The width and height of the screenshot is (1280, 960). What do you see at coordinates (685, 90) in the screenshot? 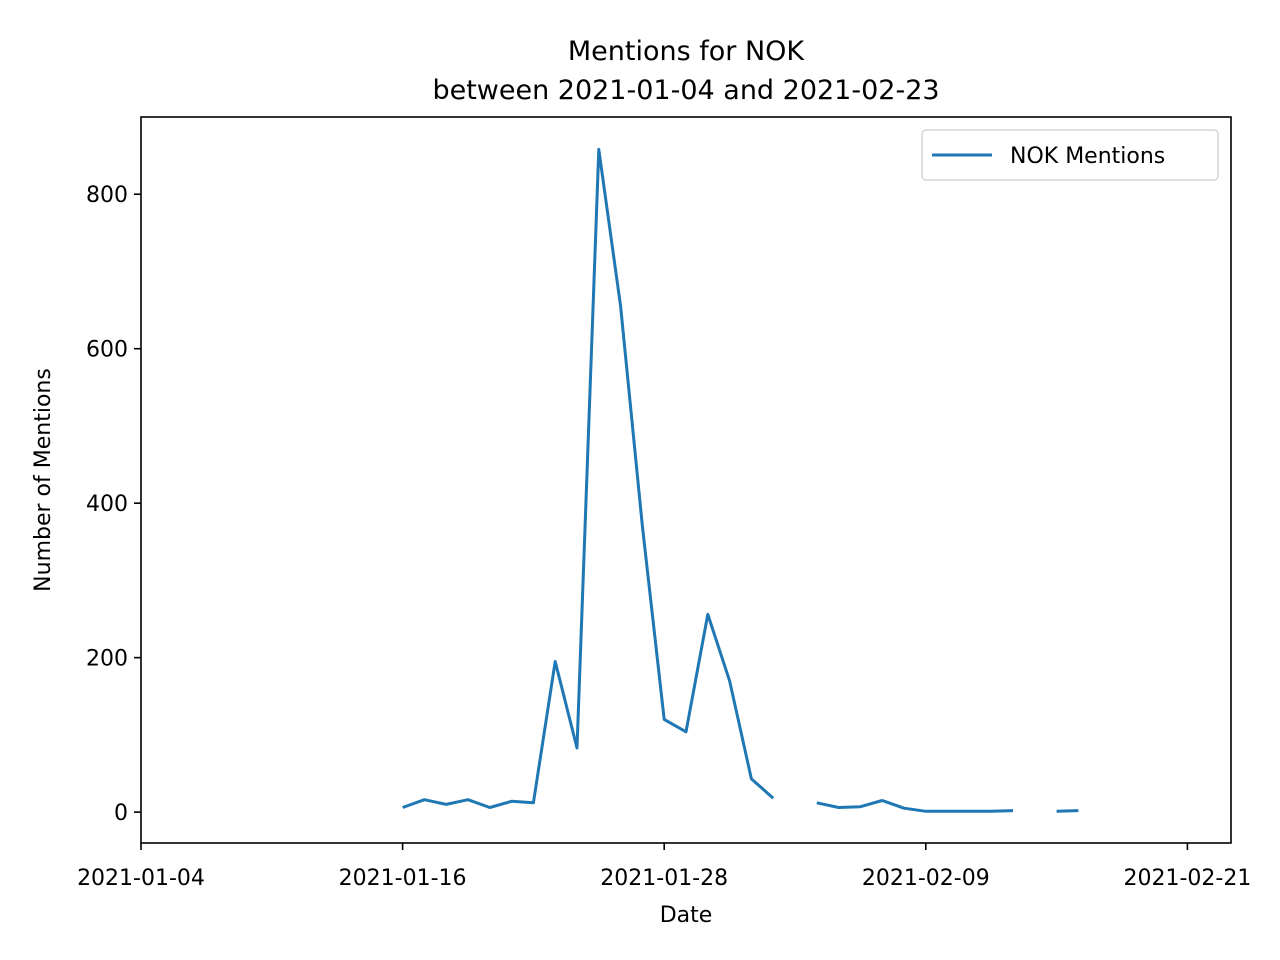
I see `chart-subtitle: between 2021-01-04 and 2021-02-23` at bounding box center [685, 90].